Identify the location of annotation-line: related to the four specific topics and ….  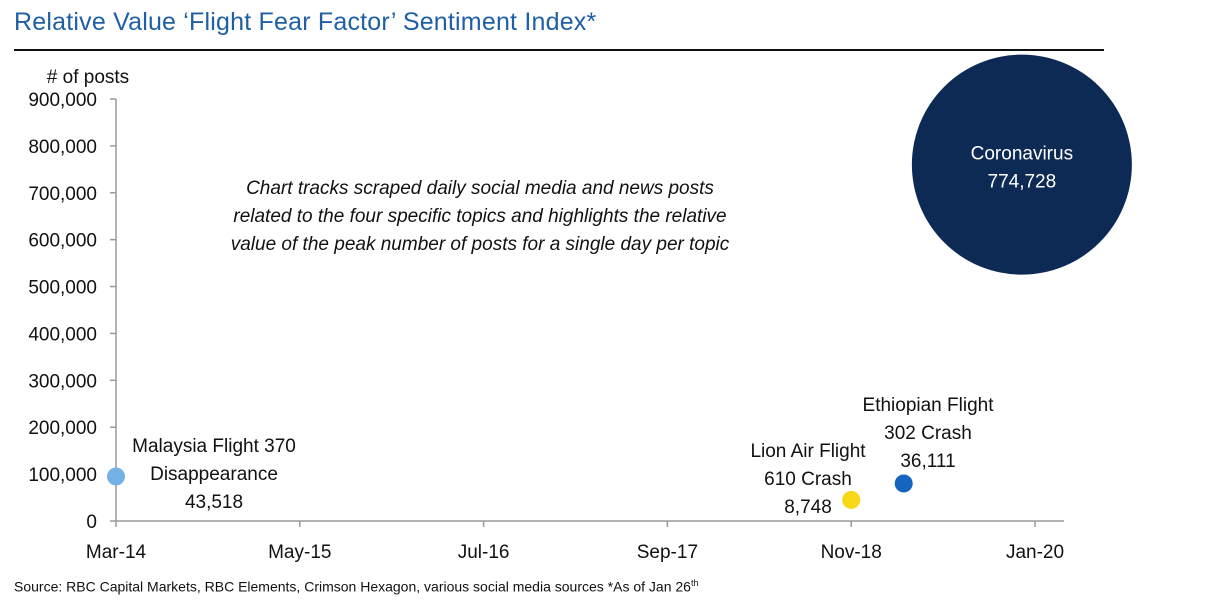
(479, 216).